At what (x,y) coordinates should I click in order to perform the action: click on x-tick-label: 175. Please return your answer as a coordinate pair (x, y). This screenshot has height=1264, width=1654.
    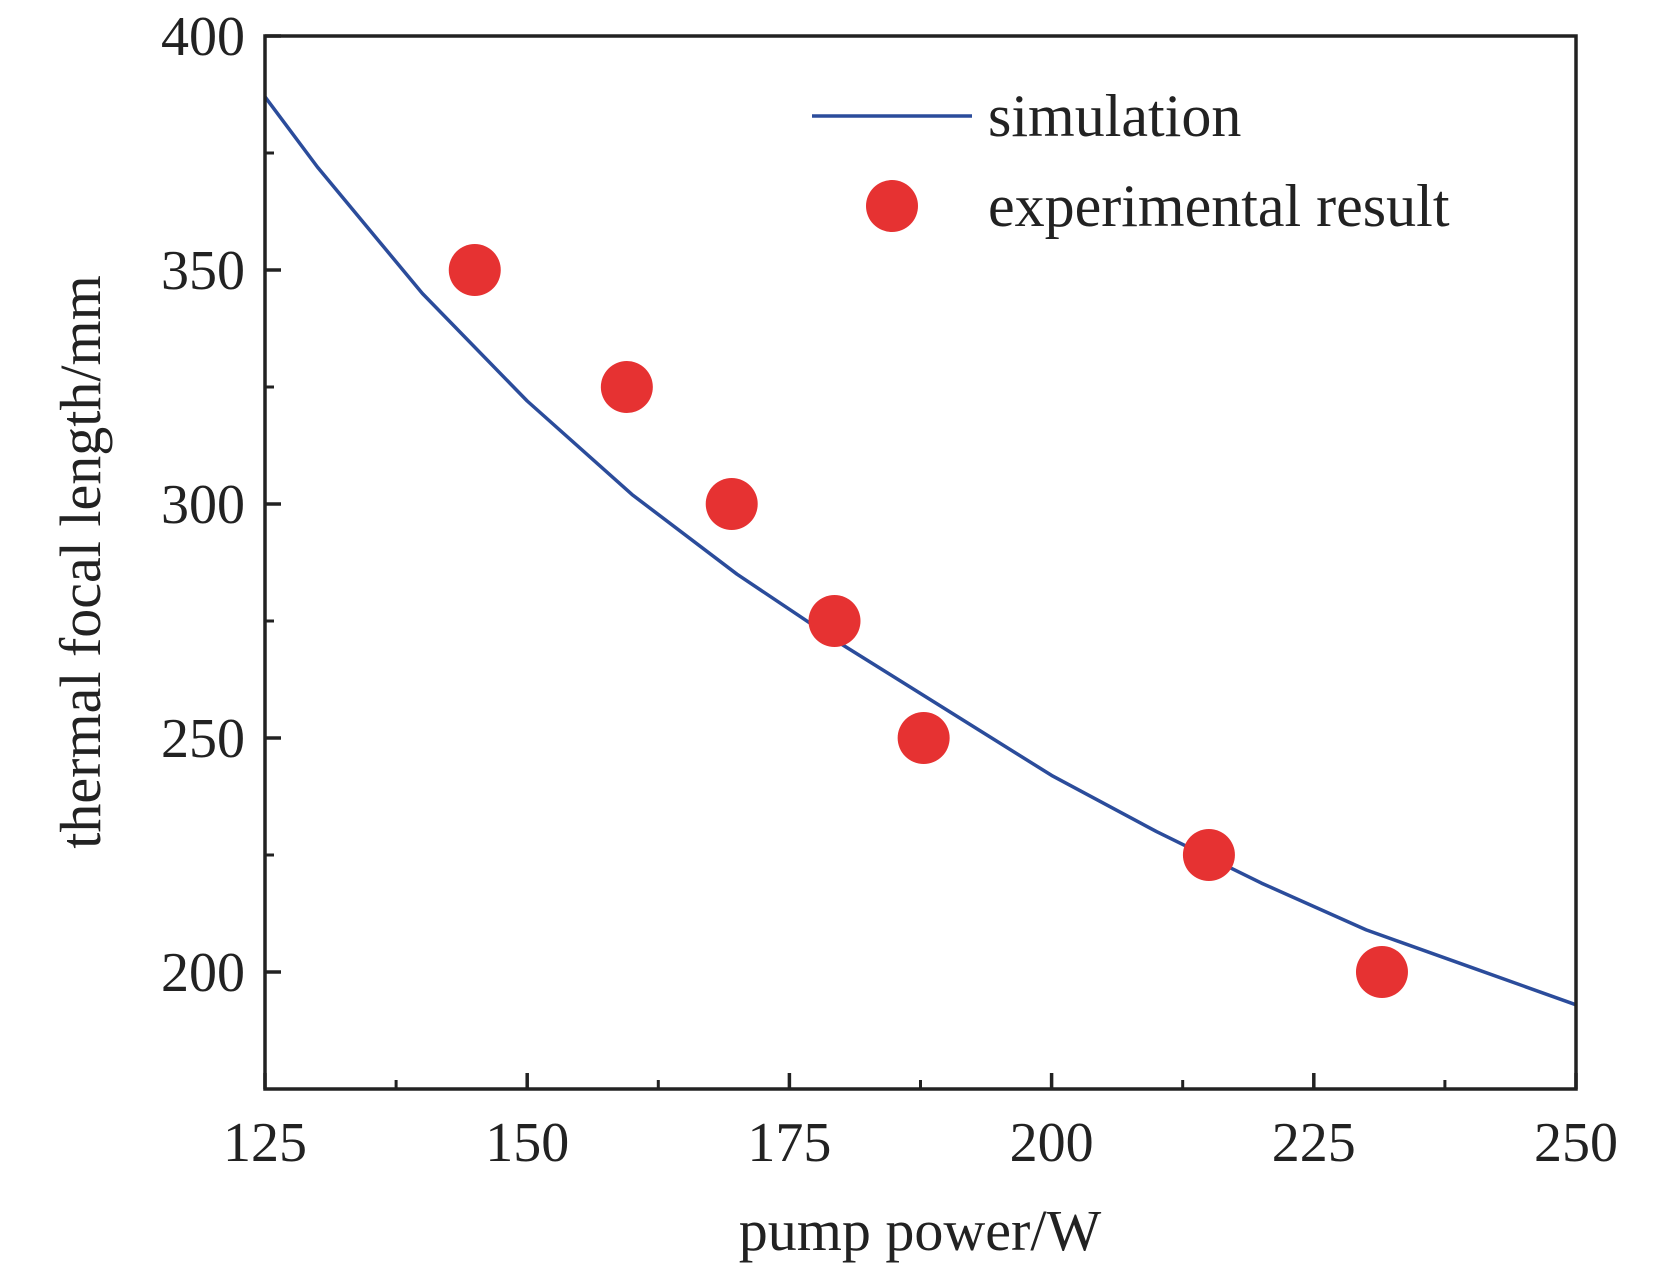
    Looking at the image, I should click on (789, 1143).